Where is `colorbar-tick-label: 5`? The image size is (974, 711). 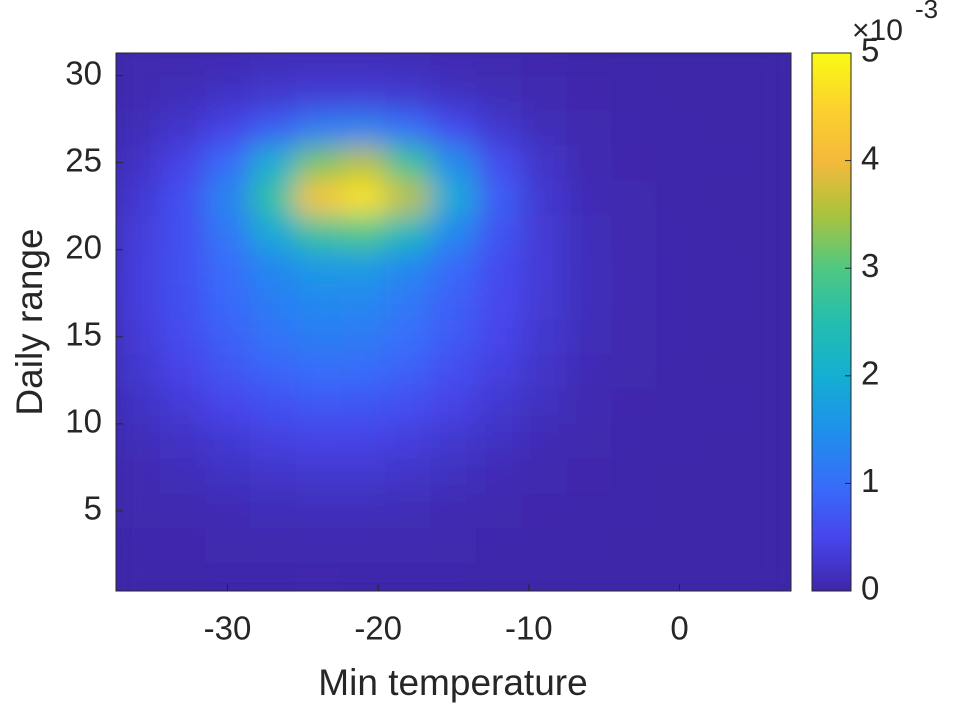 colorbar-tick-label: 5 is located at coordinates (870, 50).